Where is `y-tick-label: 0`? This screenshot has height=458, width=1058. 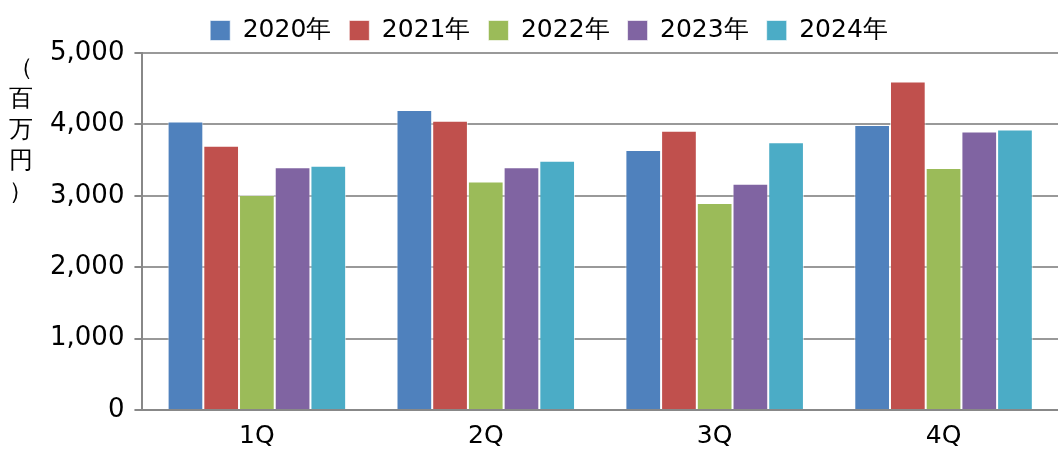
y-tick-label: 0 is located at coordinates (116, 407).